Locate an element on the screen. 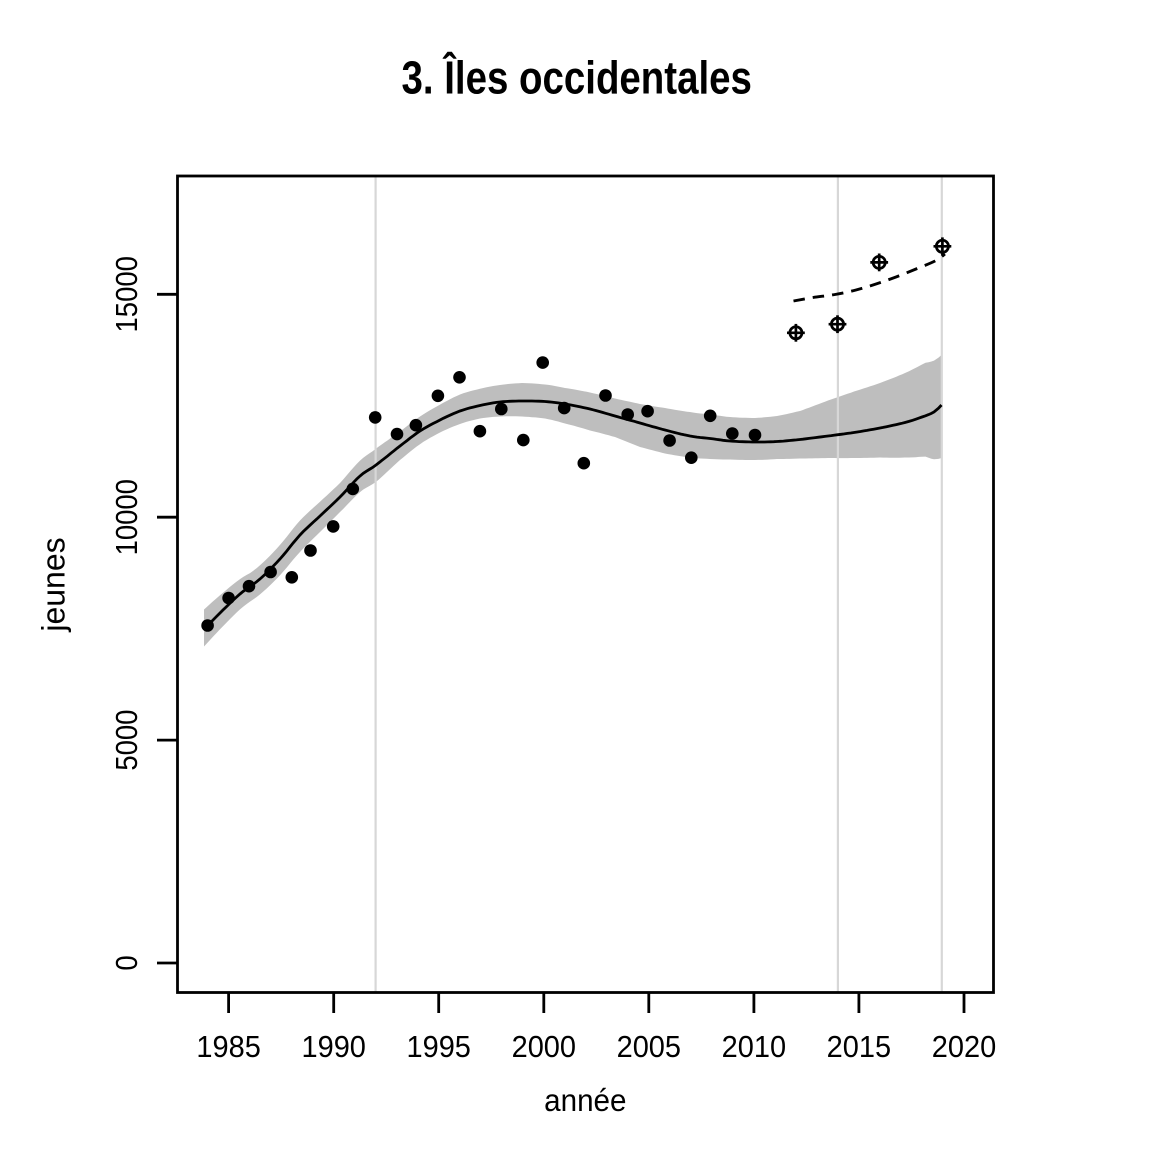  svg-text: 0 is located at coordinates (128, 962).